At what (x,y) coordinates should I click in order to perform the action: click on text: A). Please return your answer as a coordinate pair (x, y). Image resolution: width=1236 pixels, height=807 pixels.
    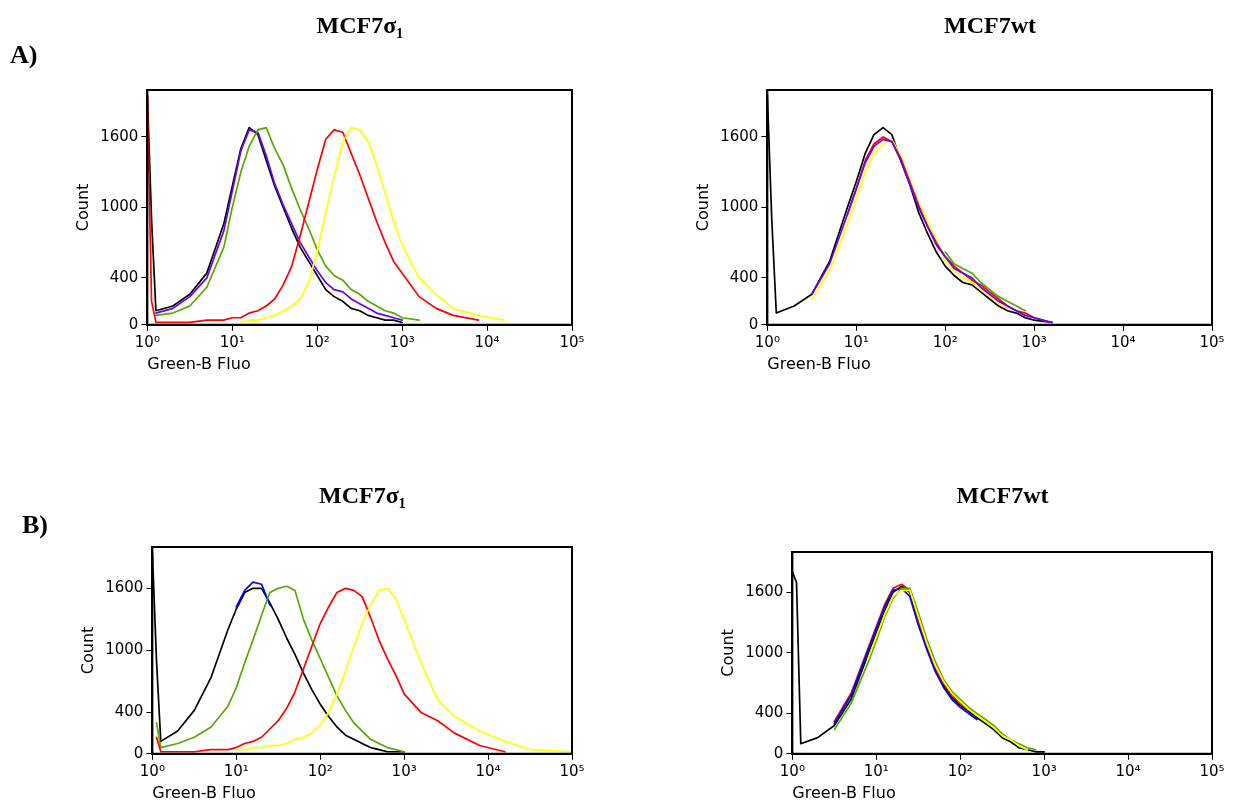
    Looking at the image, I should click on (24, 55).